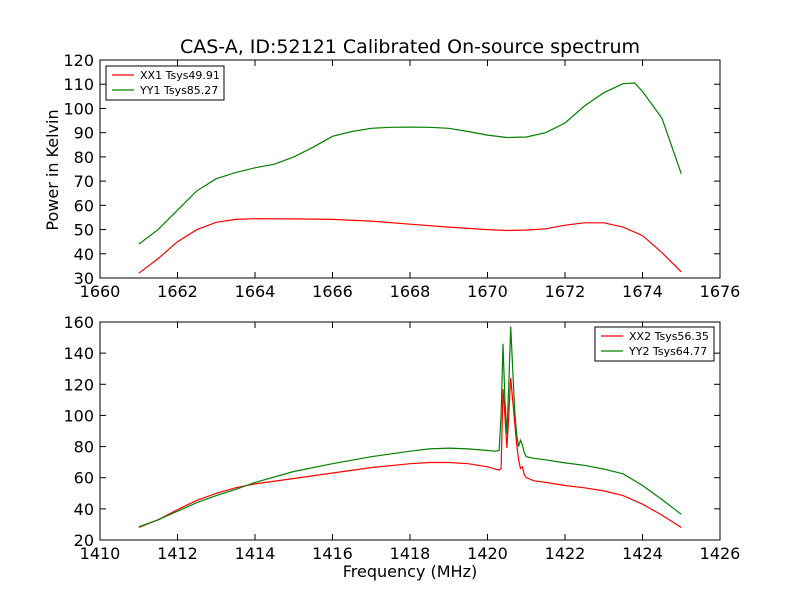  What do you see at coordinates (255, 553) in the screenshot?
I see `x-tick-label: 1414` at bounding box center [255, 553].